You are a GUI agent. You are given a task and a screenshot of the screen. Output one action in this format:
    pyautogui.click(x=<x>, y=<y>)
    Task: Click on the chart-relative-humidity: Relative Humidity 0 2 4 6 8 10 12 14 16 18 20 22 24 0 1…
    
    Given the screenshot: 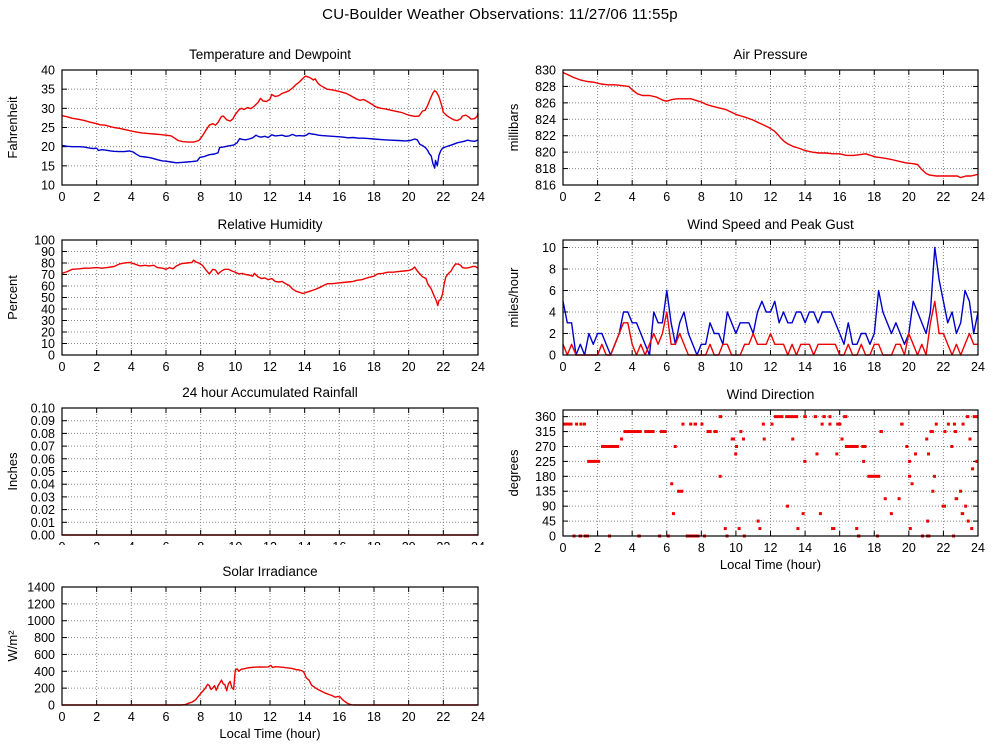 What is the action you would take?
    pyautogui.click(x=250, y=295)
    